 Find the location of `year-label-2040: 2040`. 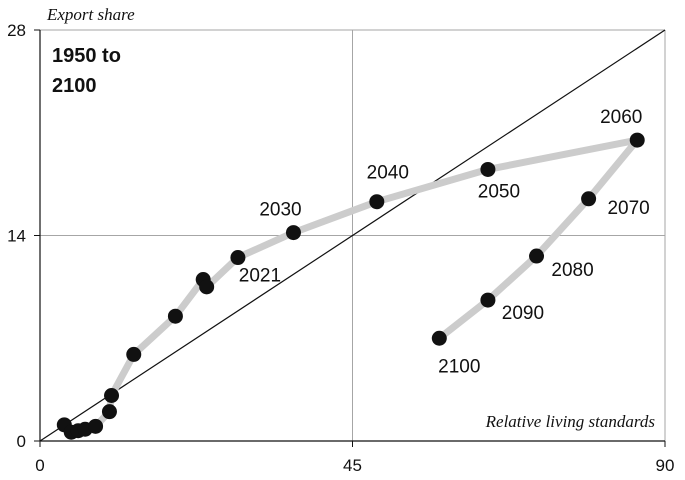

year-label-2040: 2040 is located at coordinates (388, 173).